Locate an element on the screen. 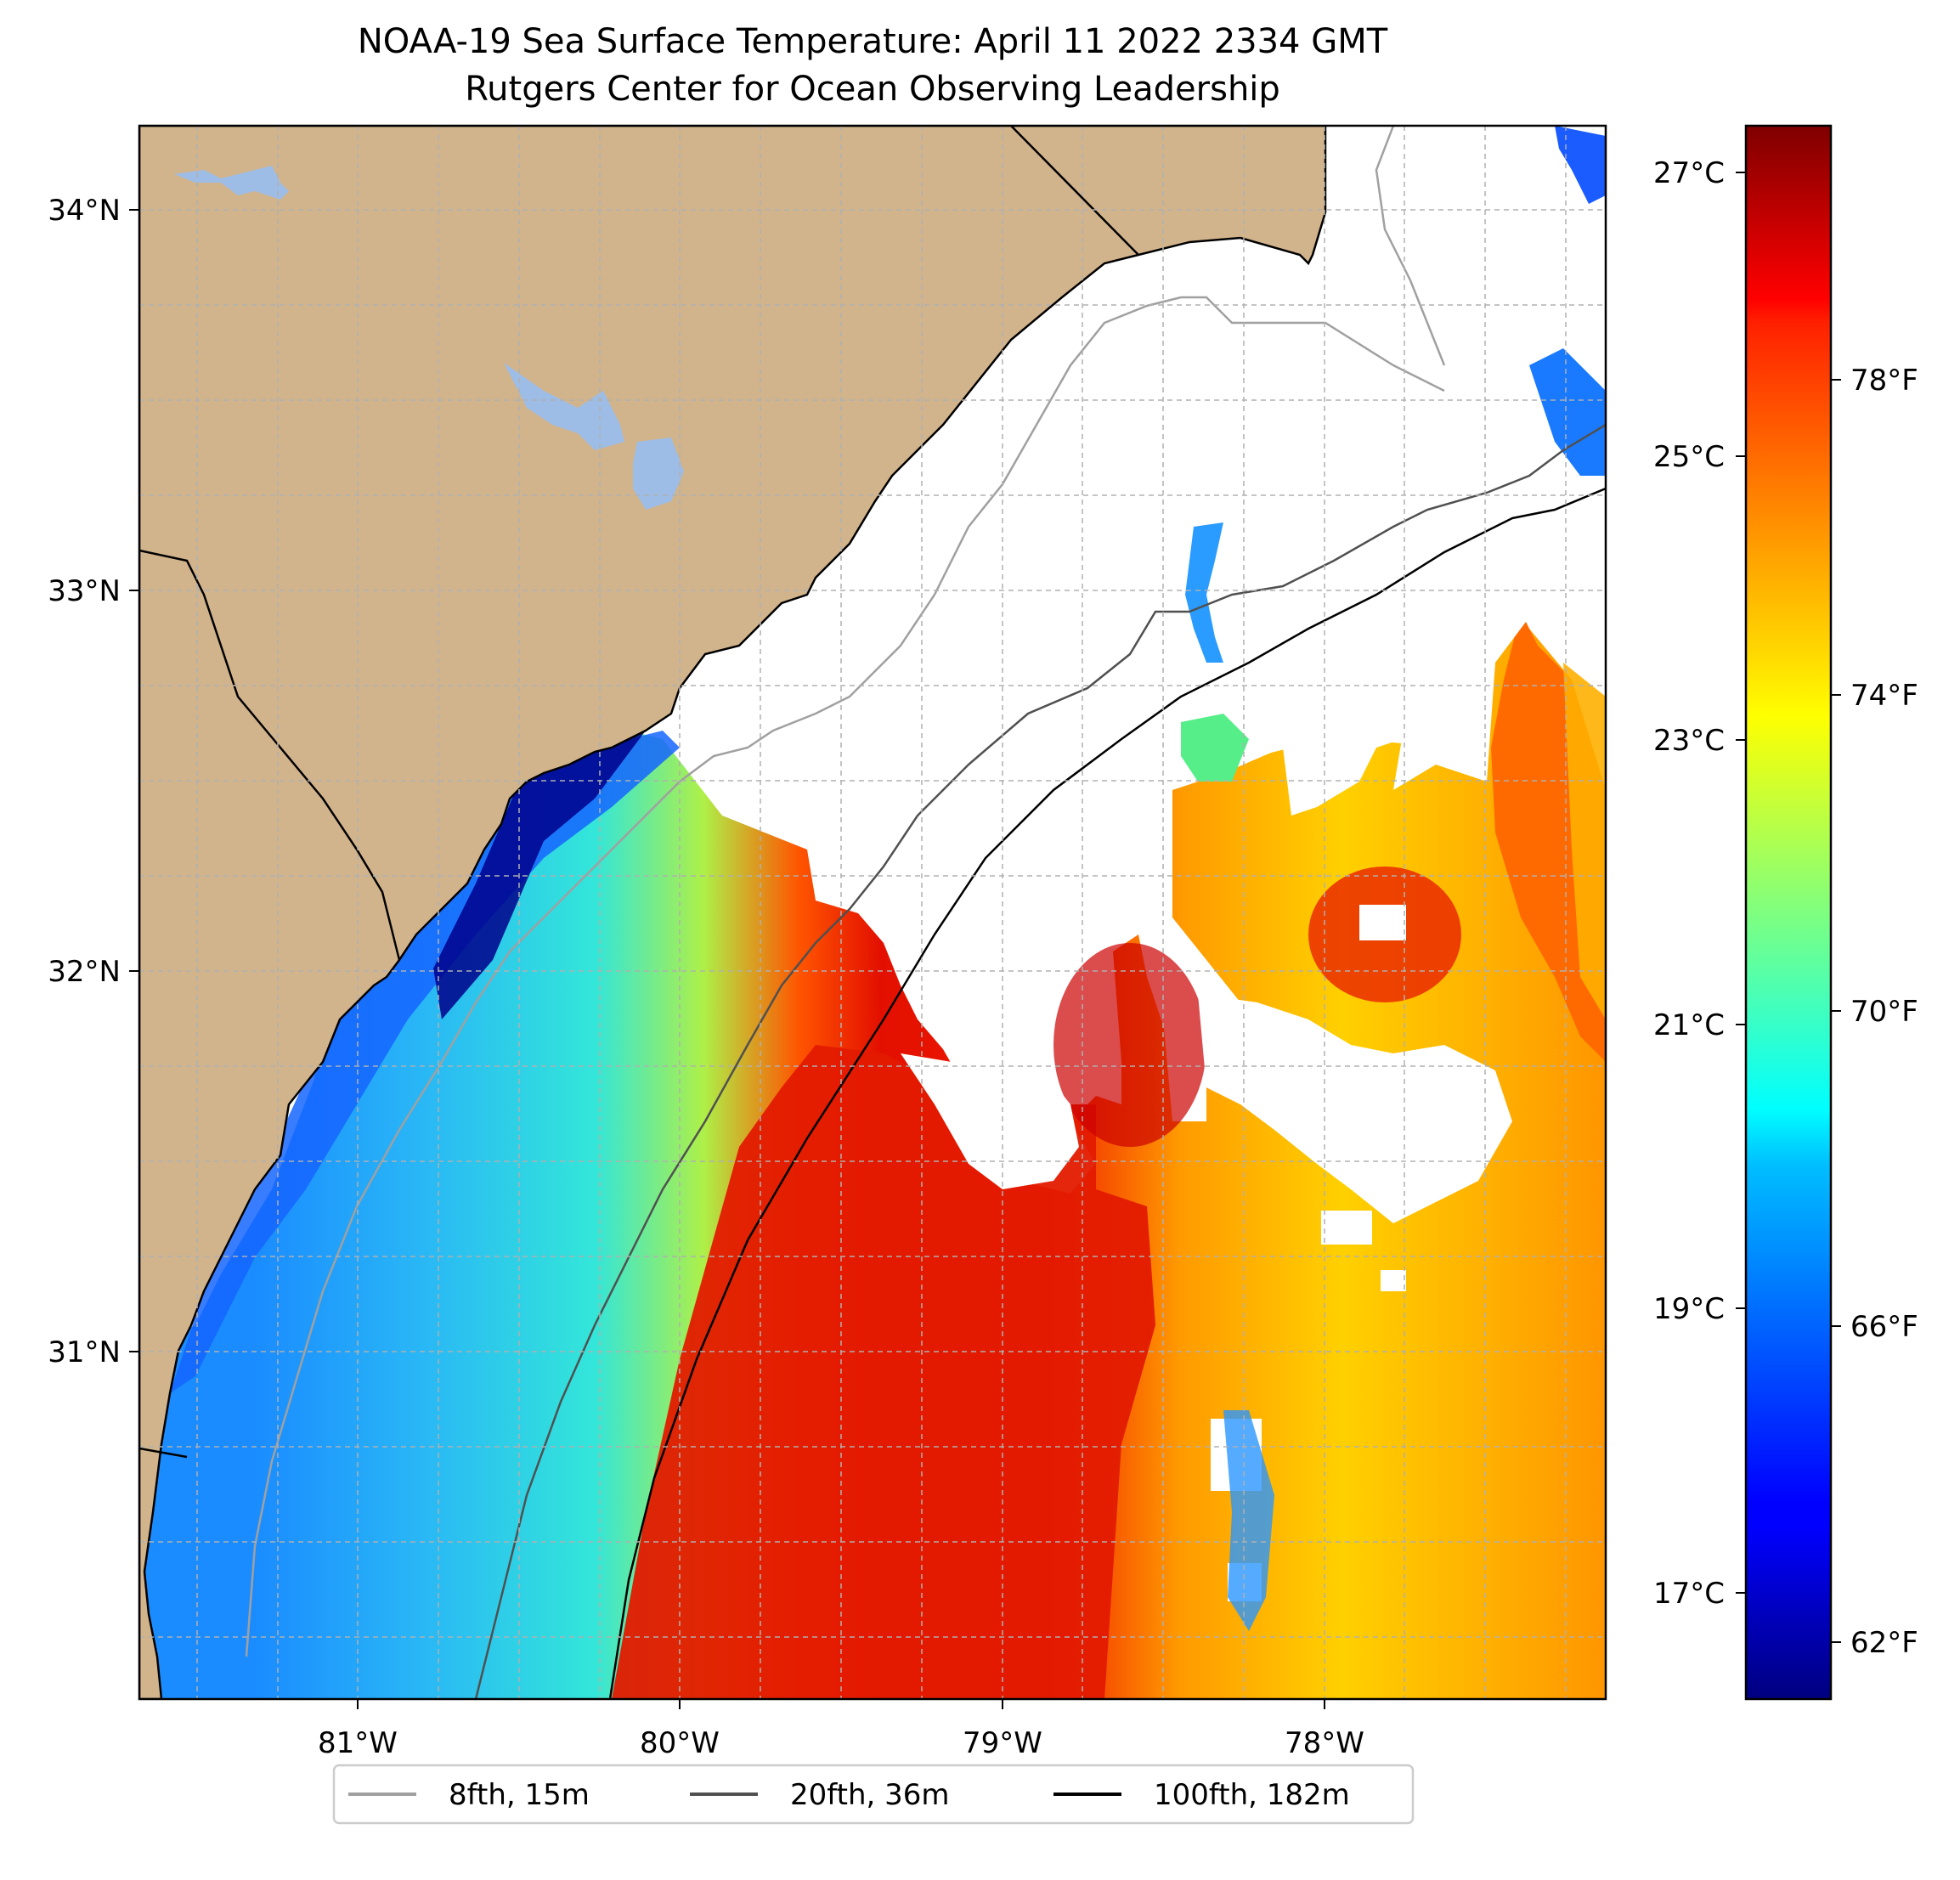  legend-label-8fth: 8fth, 15m is located at coordinates (520, 1795).